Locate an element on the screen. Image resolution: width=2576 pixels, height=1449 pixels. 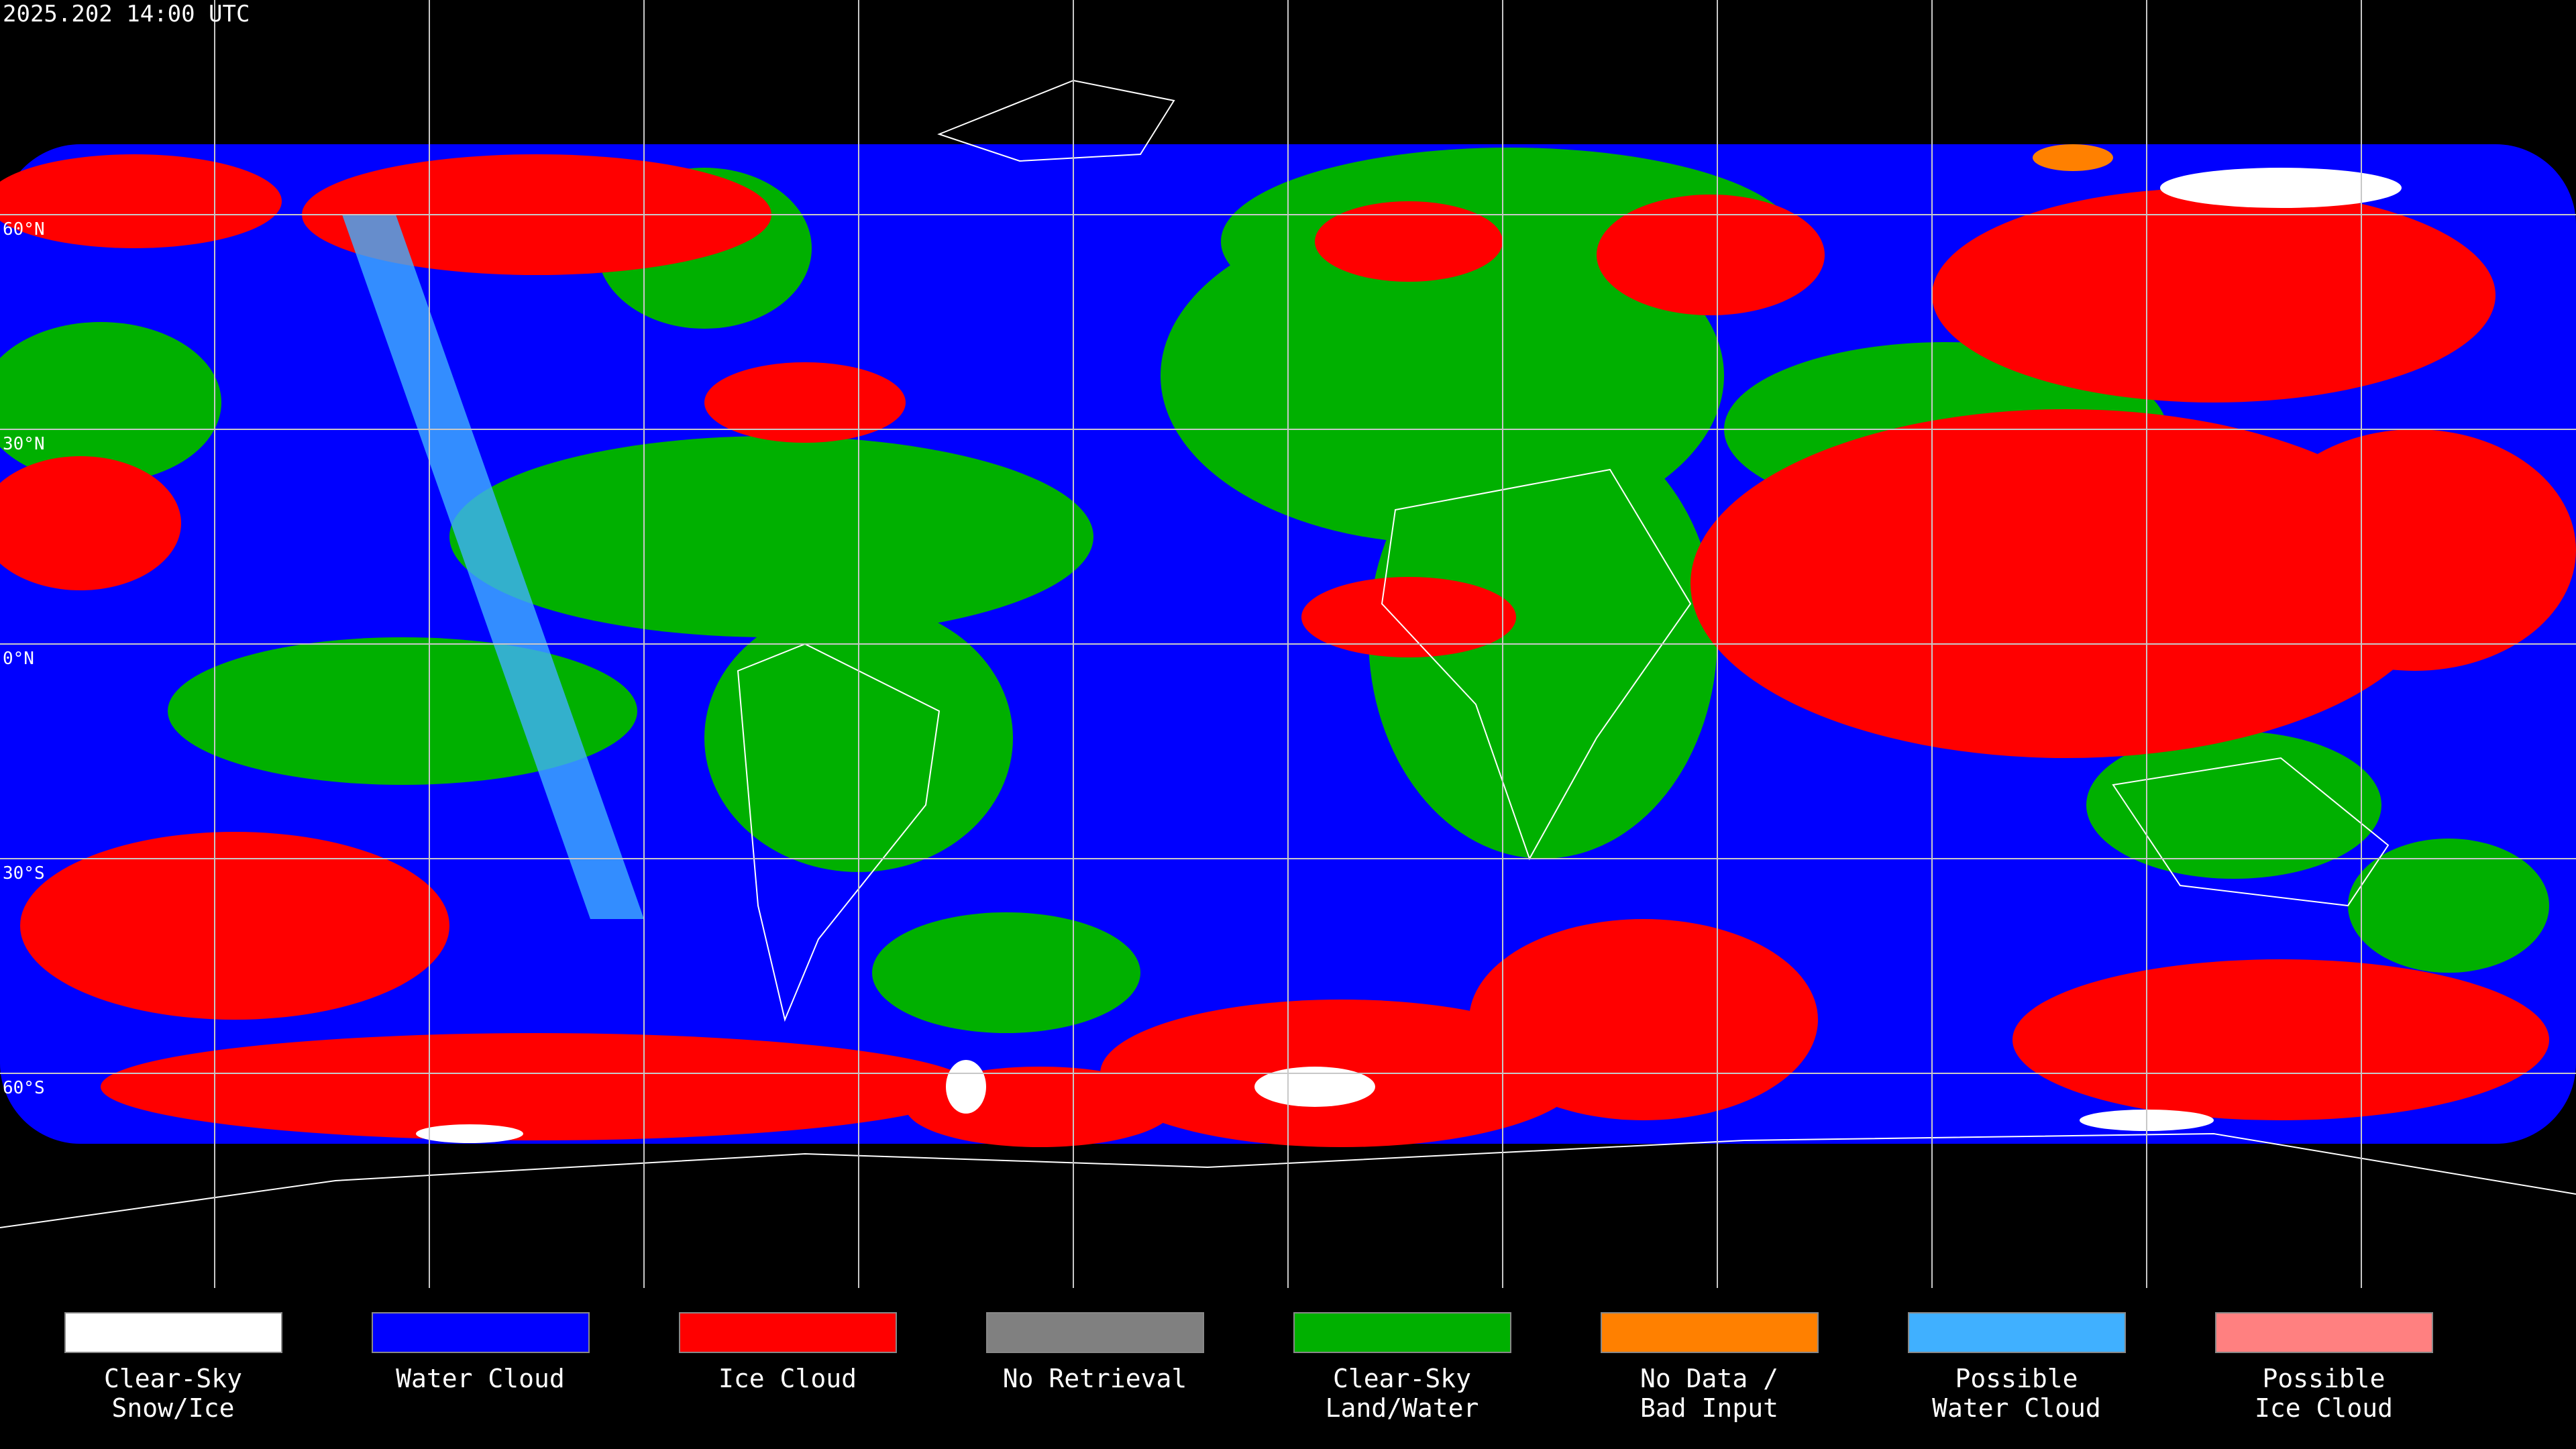
legend-label: Land/Water is located at coordinates (1402, 1408).